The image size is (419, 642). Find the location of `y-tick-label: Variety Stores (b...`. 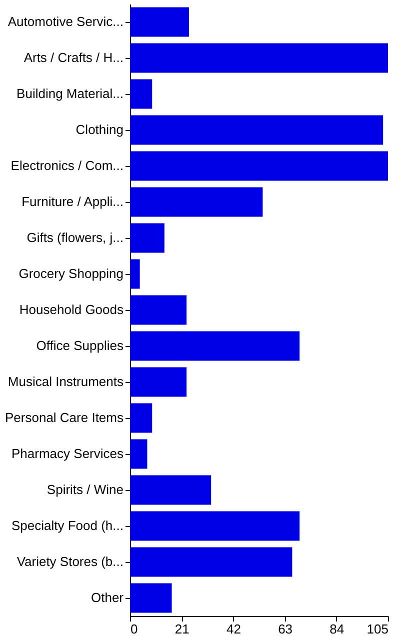

y-tick-label: Variety Stores (b... is located at coordinates (70, 561).